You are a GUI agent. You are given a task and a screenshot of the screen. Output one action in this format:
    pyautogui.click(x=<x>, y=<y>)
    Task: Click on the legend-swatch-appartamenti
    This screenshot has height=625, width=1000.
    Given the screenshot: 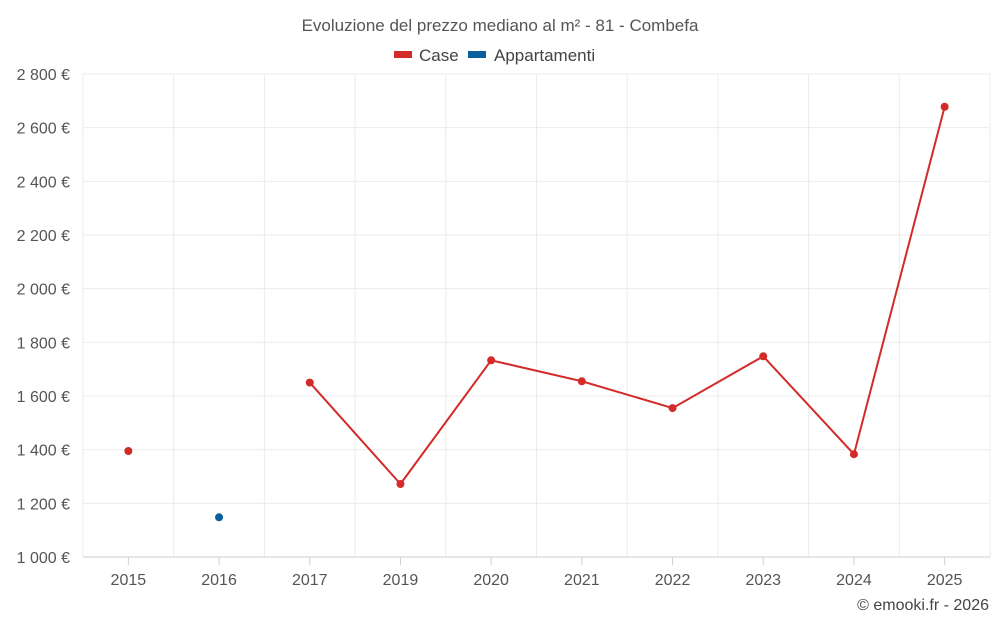 What is the action you would take?
    pyautogui.click(x=477, y=54)
    